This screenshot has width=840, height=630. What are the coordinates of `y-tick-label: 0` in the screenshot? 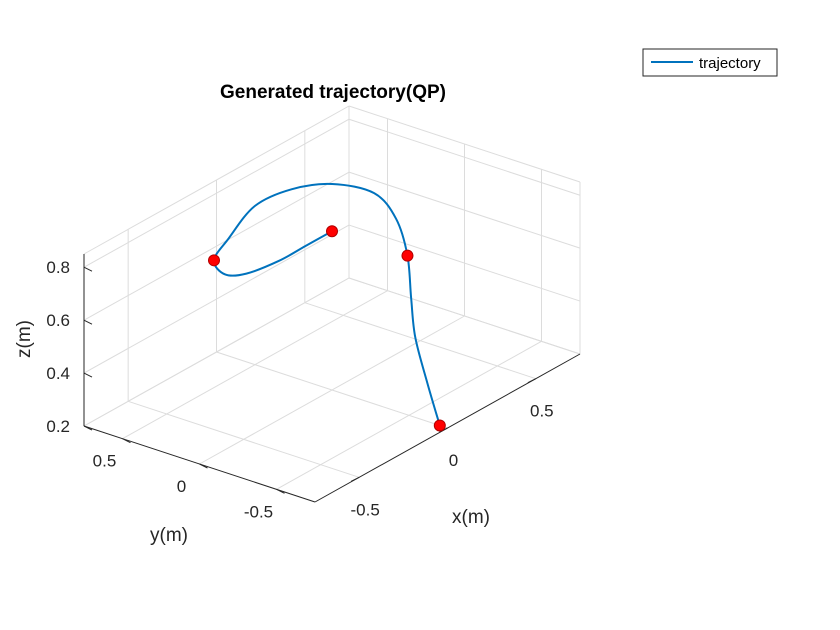 It's located at (181, 486).